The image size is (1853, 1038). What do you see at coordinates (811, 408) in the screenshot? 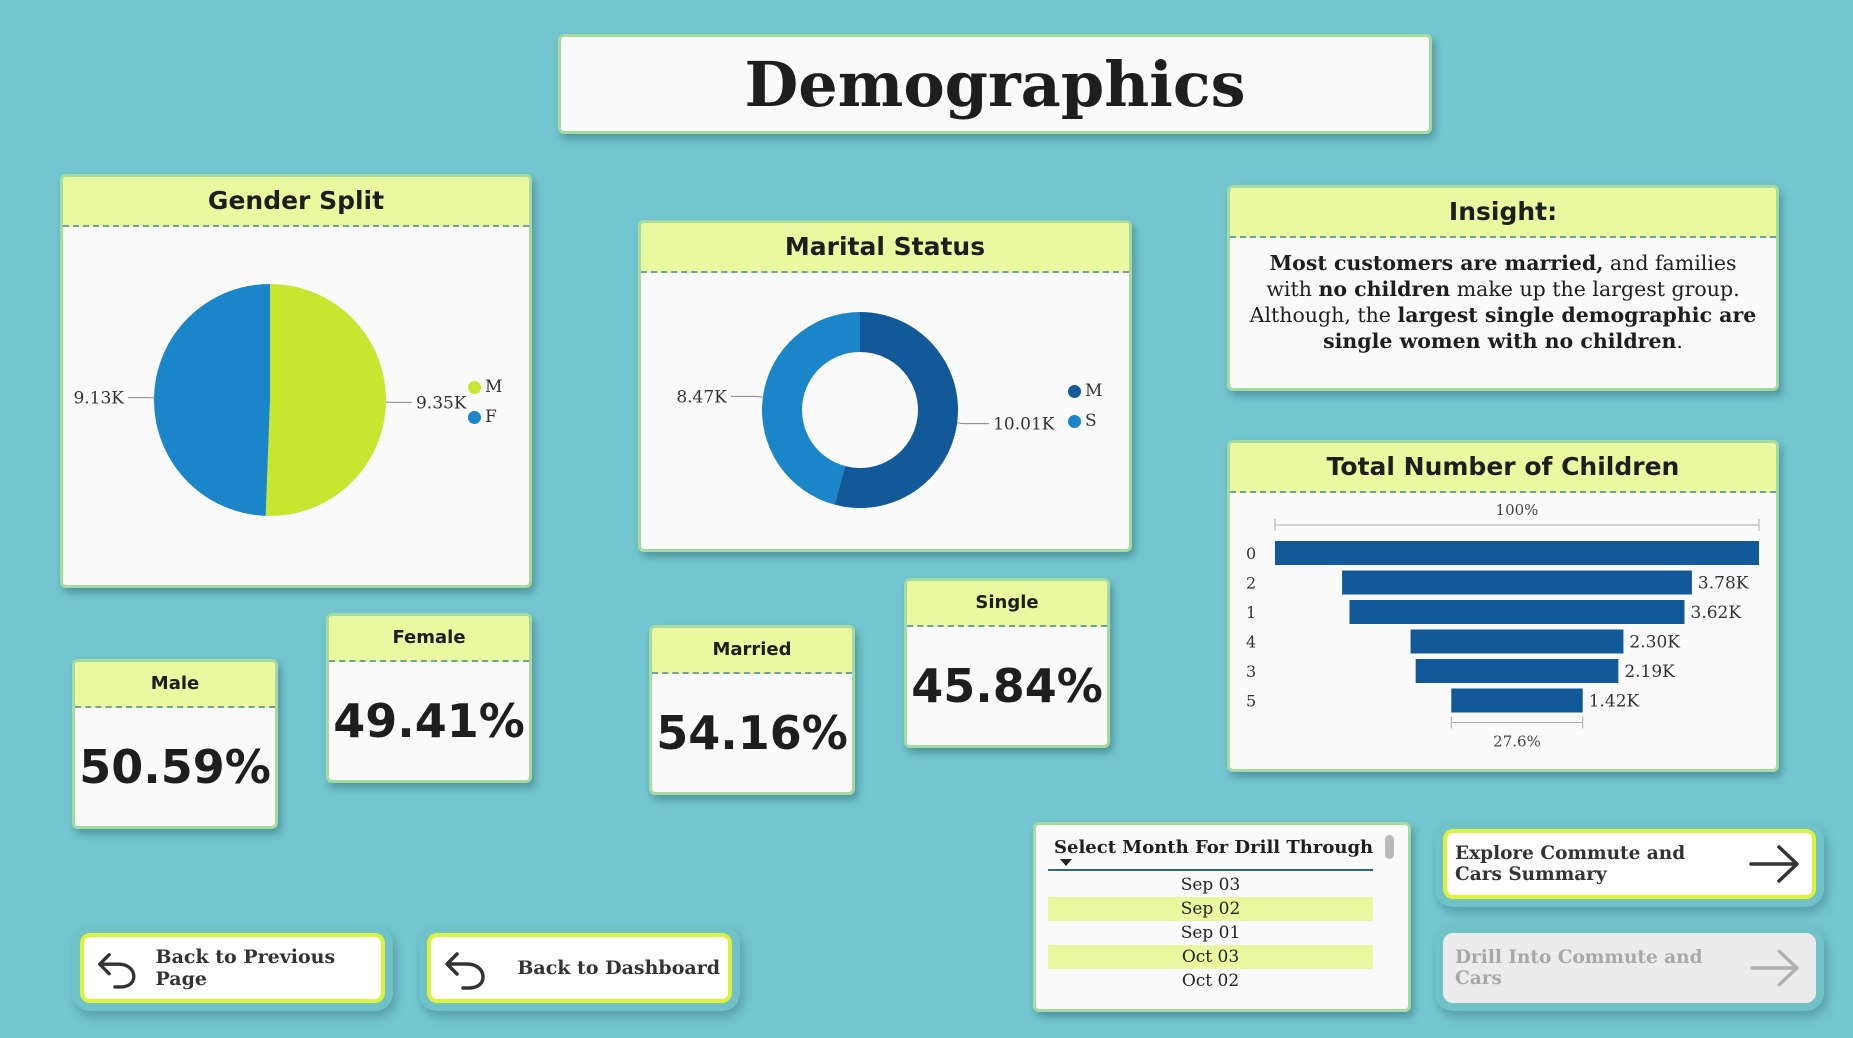
I see `donut-slice-s` at bounding box center [811, 408].